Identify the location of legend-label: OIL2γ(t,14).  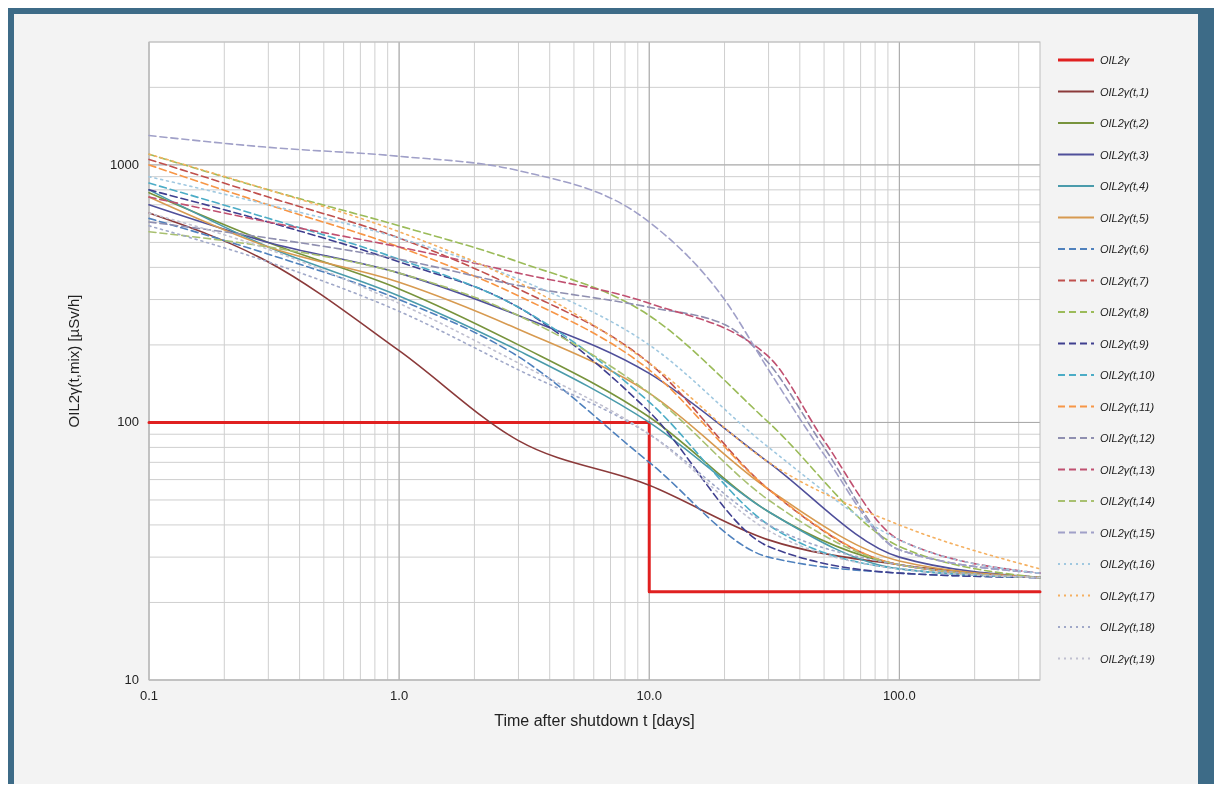
(1128, 501).